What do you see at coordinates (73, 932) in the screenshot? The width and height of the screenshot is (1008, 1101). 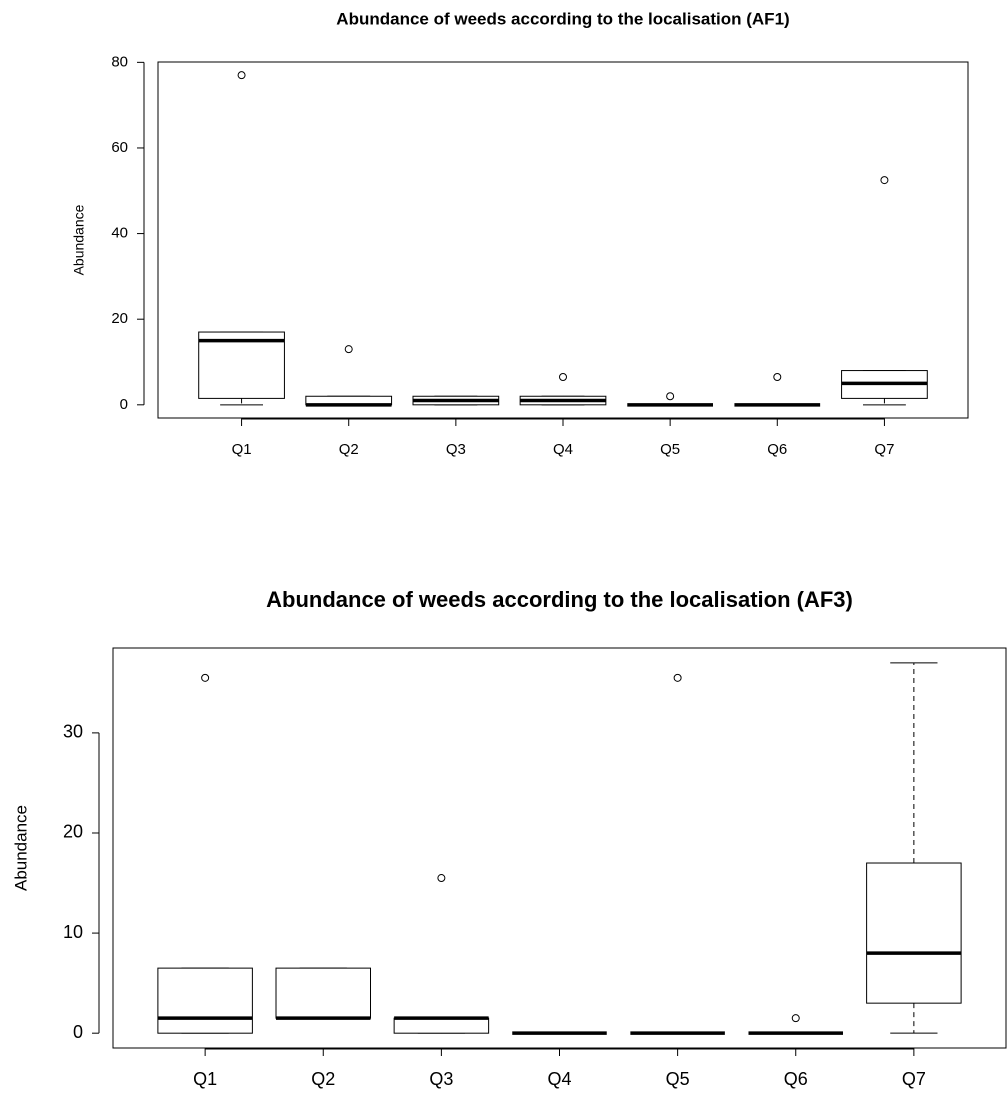 I see `y-tick-label: 10` at bounding box center [73, 932].